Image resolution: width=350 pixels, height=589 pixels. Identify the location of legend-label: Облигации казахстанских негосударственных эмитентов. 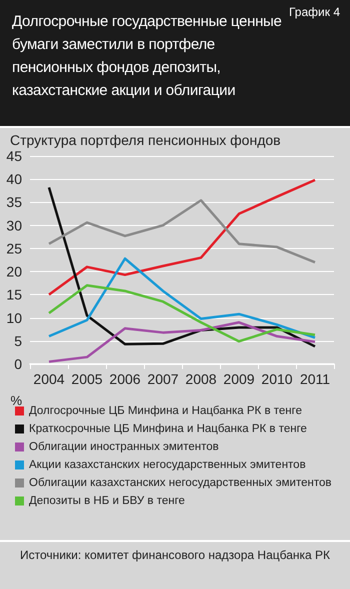
(180, 483).